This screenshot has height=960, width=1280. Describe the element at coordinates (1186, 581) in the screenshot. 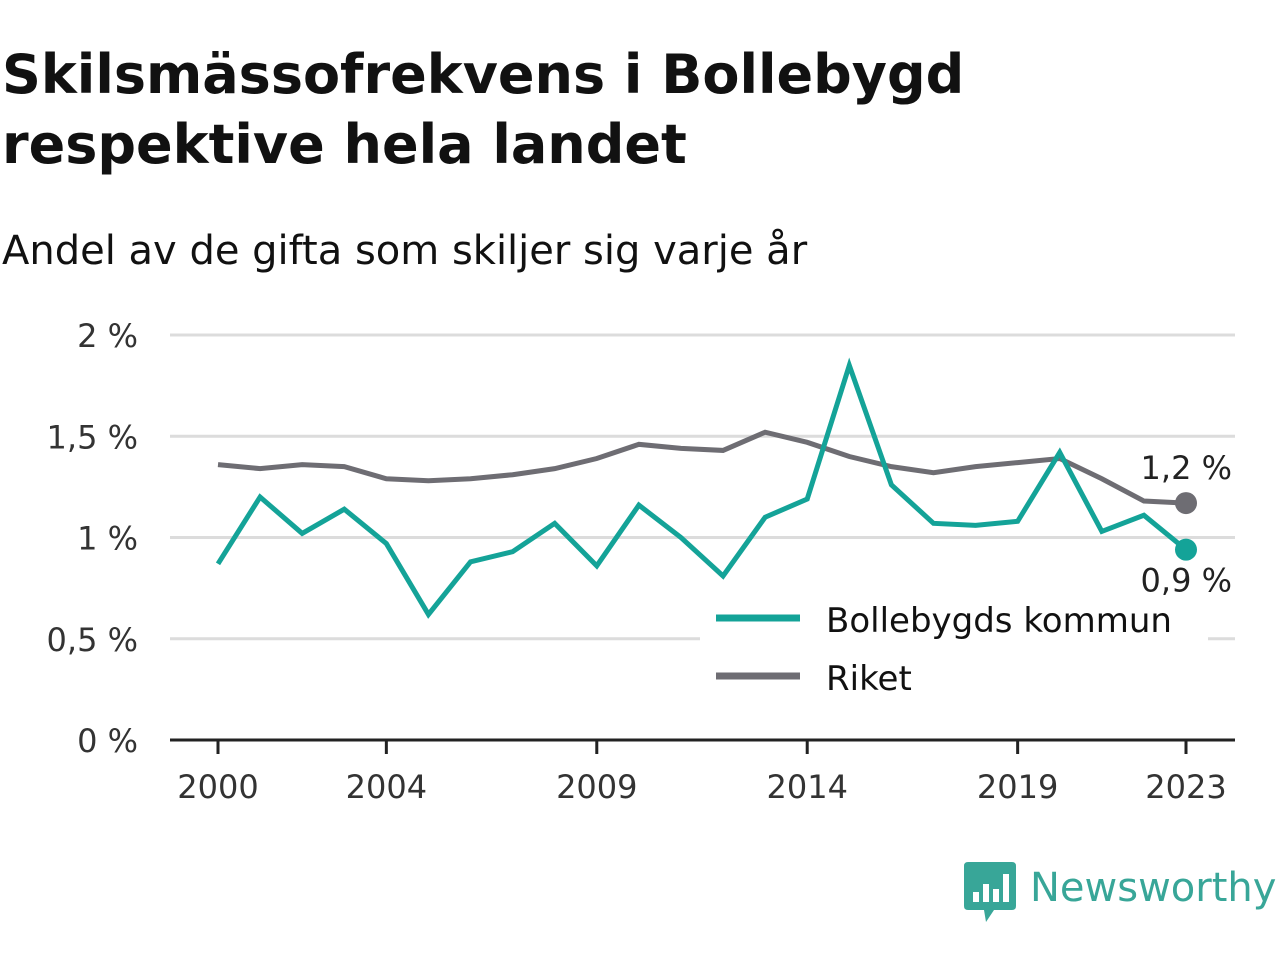

I see `end-label: 0,9 %` at that location.